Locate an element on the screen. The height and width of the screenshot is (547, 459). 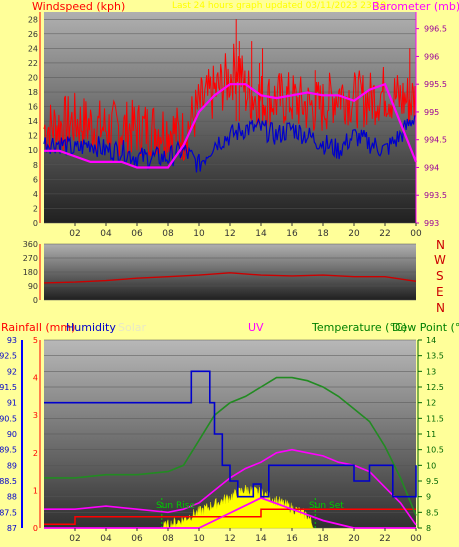
climate-x-tick-label: 18 is located at coordinates (323, 538).